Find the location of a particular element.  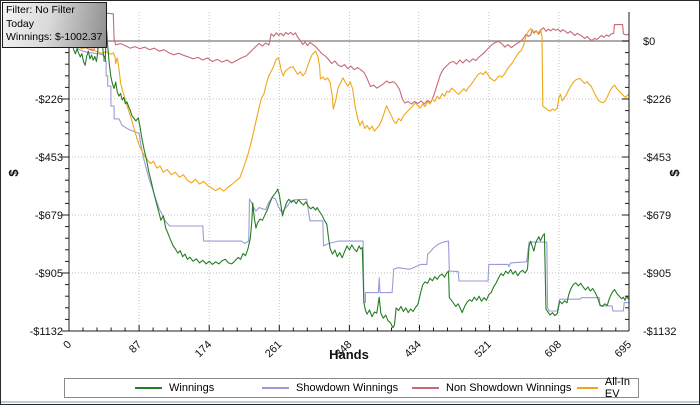

y-tick-label-right: -$453 is located at coordinates (657, 158).